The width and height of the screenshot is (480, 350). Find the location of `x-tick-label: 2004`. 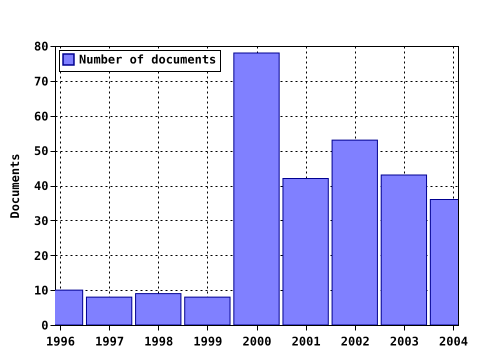

x-tick-label: 2004 is located at coordinates (453, 341).